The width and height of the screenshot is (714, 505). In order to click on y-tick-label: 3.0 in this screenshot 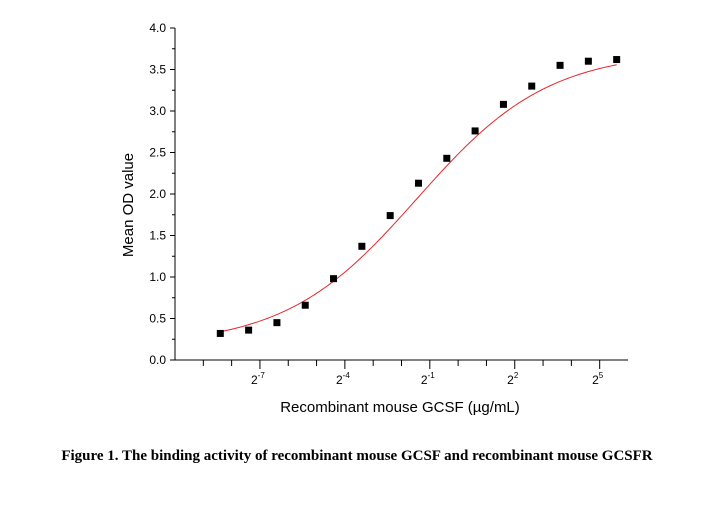, I will do `click(157, 111)`.